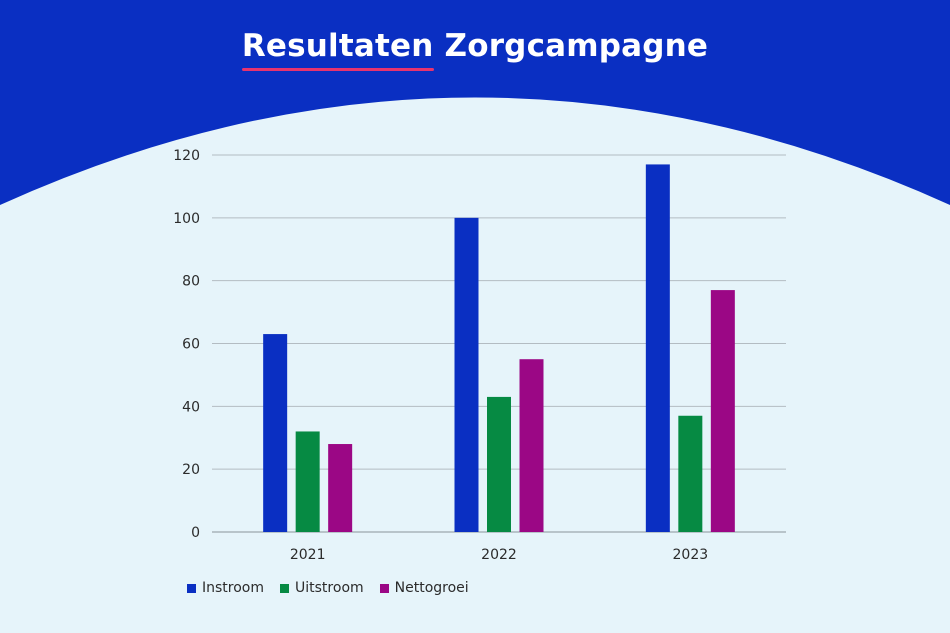 This screenshot has height=633, width=950. I want to click on bar-instroom-2021, so click(275, 433).